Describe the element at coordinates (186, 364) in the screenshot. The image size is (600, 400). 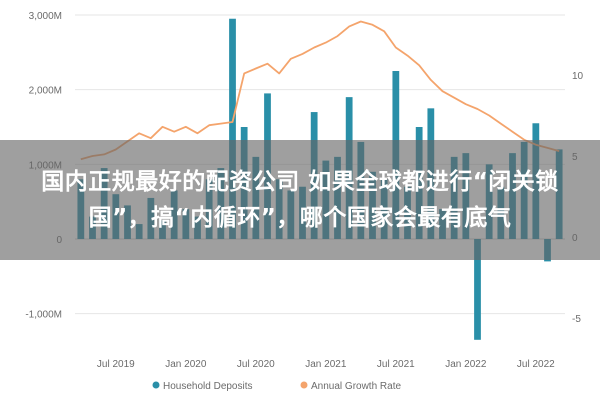
I see `x-tick-label: Jan 2020` at that location.